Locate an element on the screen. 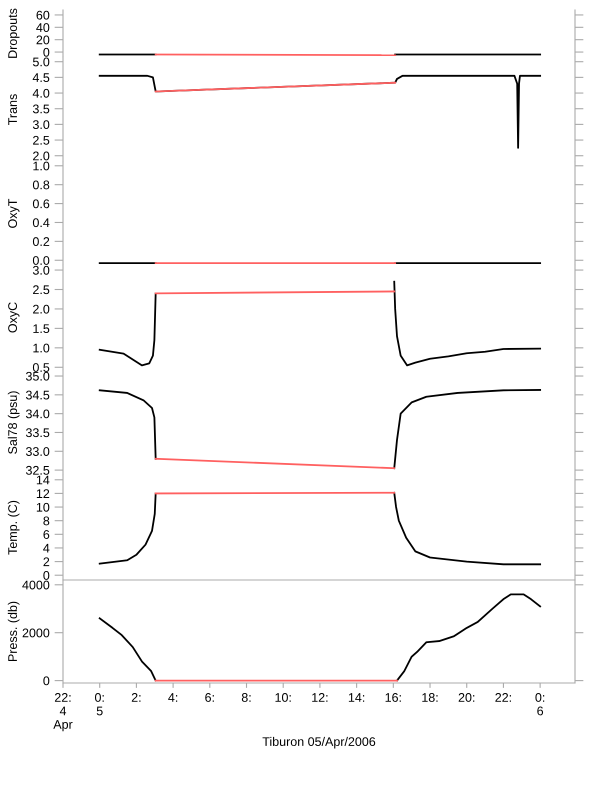  x-tick-label: 22: 4 Apr is located at coordinates (63, 712).